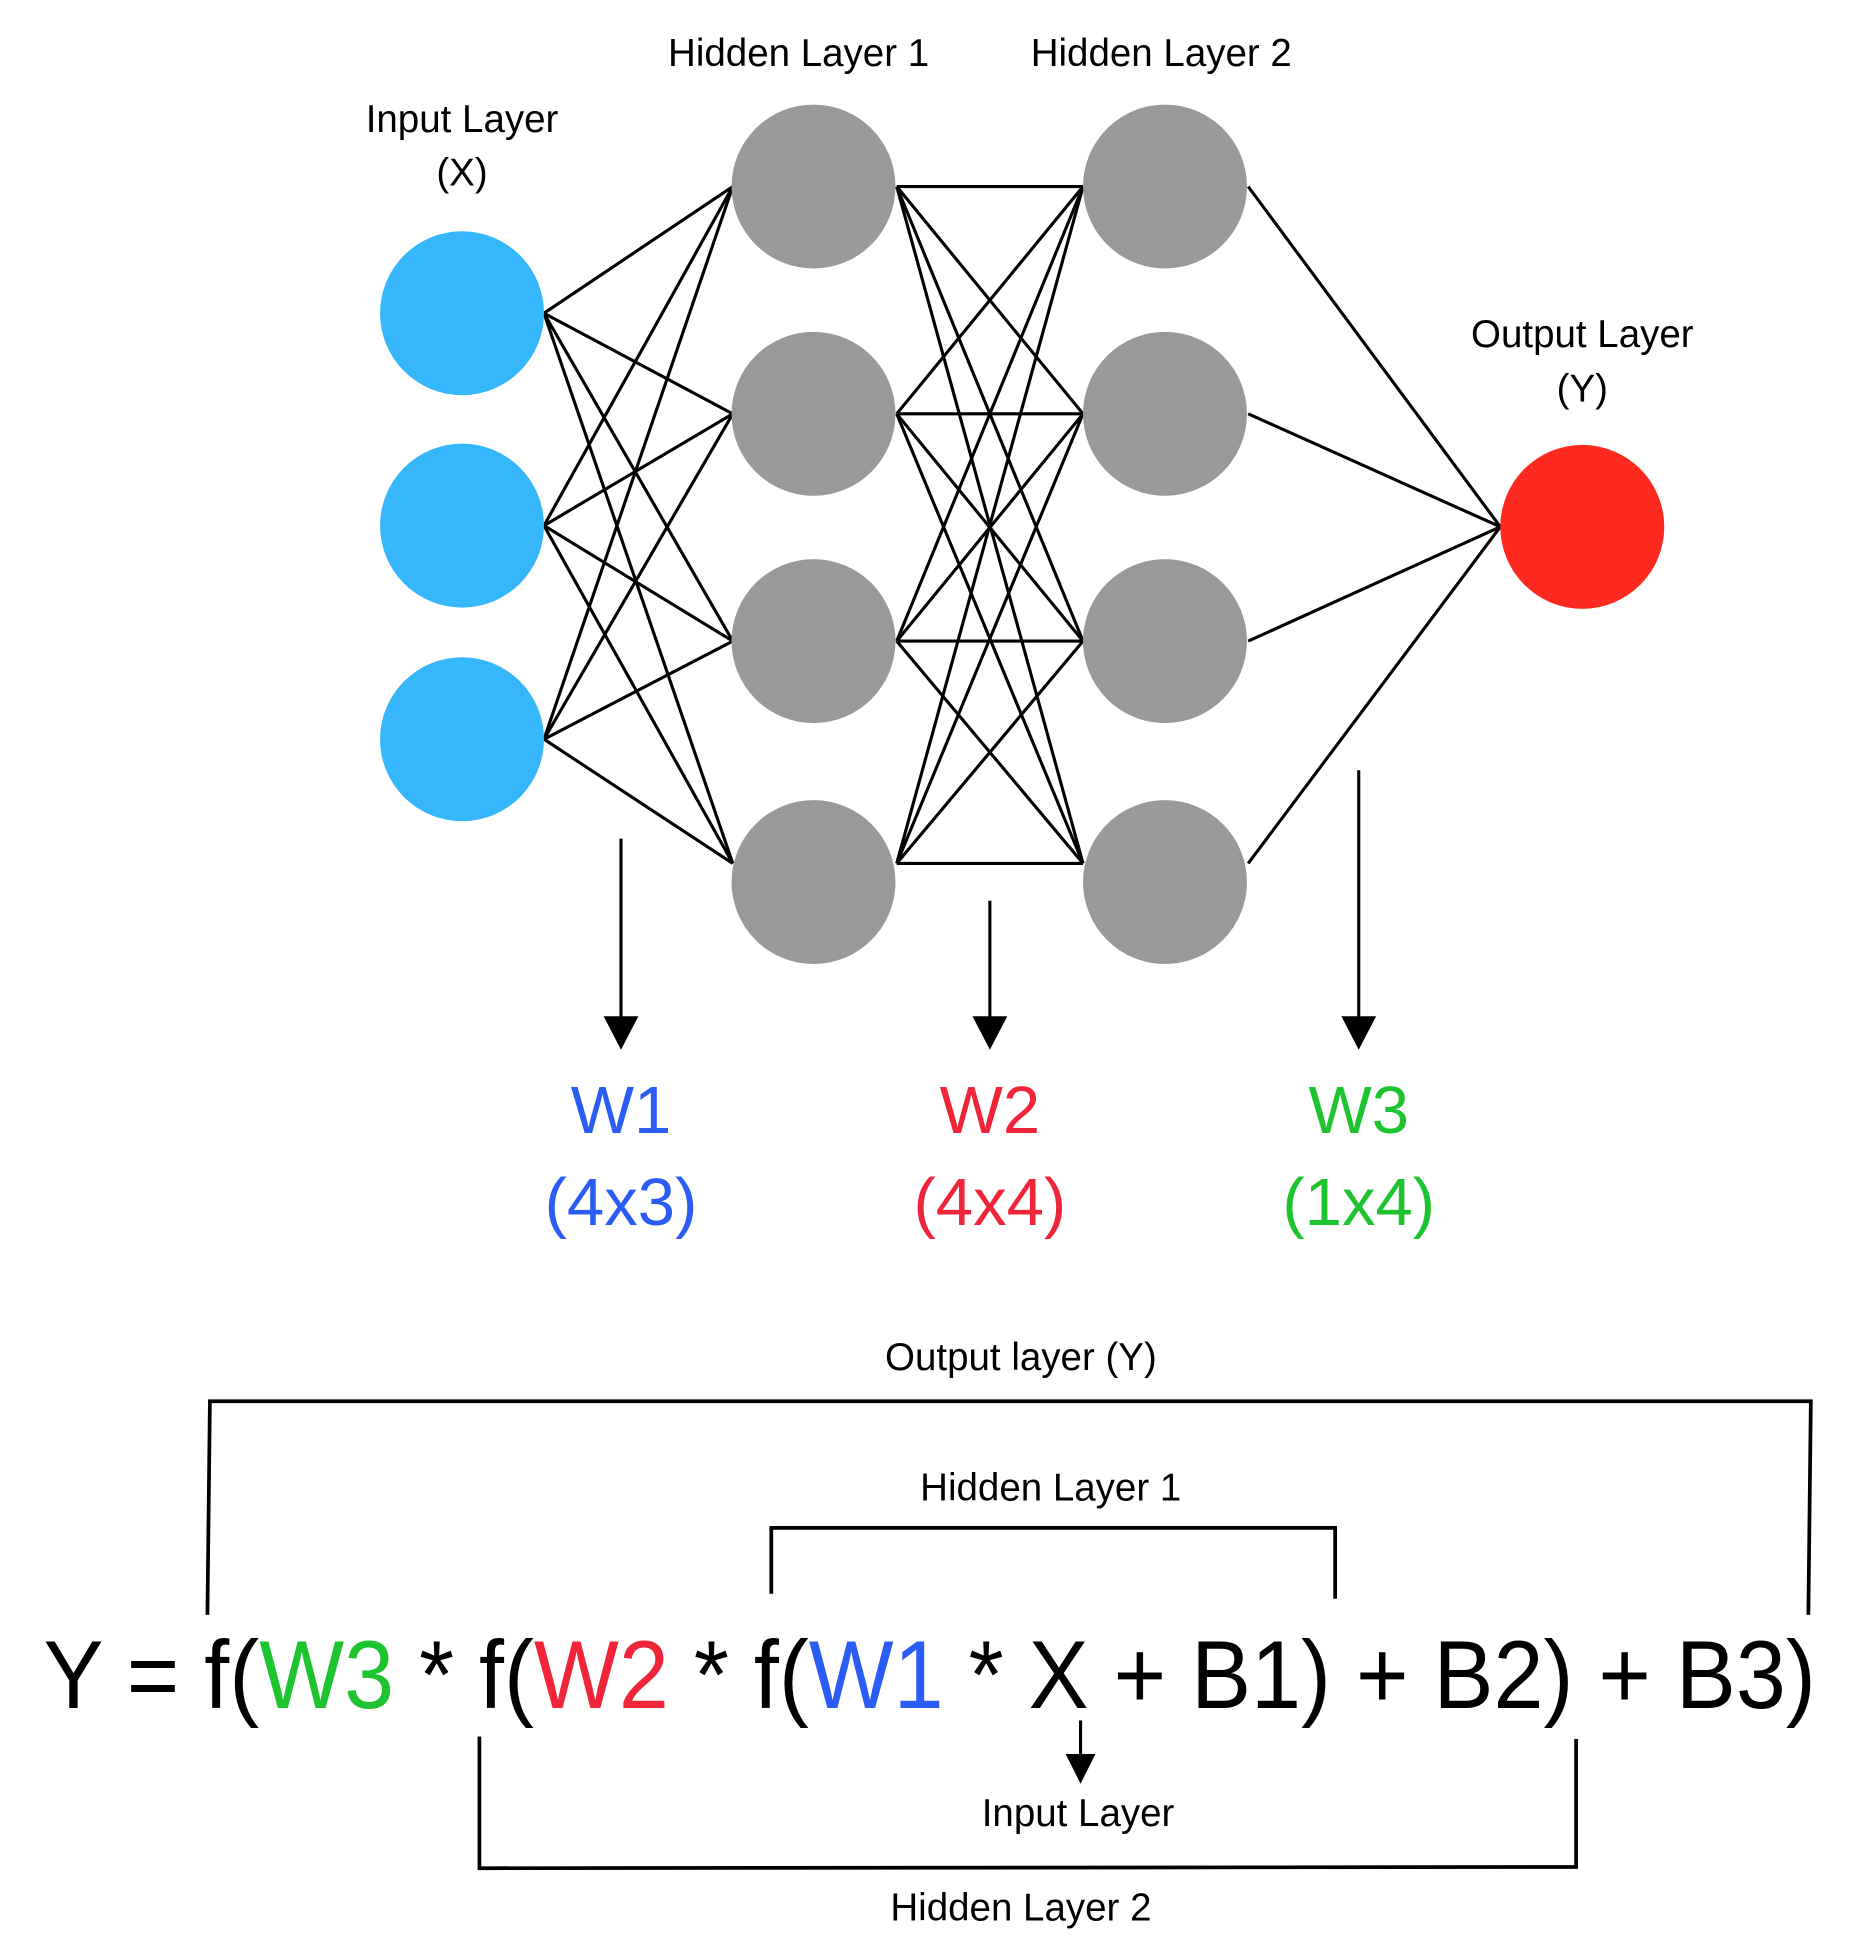 This screenshot has width=1863, height=1938. What do you see at coordinates (1358, 1110) in the screenshot?
I see `w3-label: W3` at bounding box center [1358, 1110].